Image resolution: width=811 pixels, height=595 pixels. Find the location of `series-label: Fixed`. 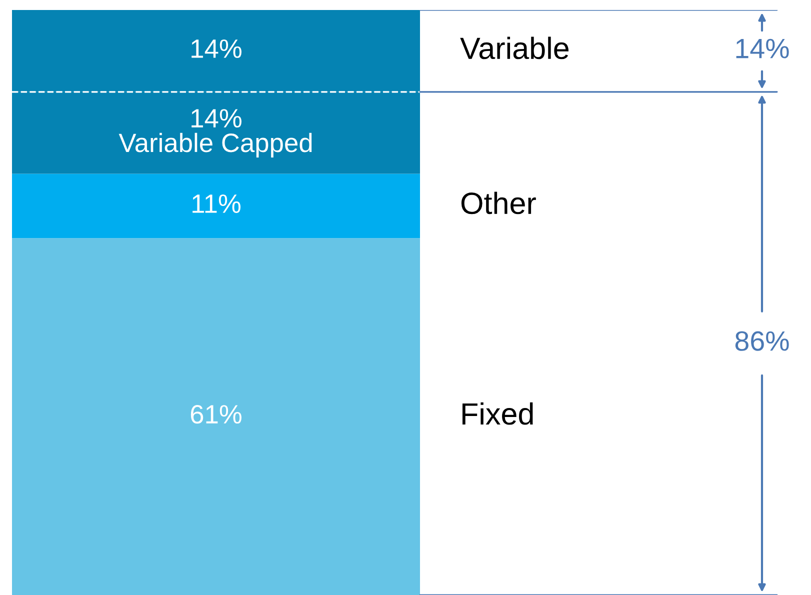

series-label: Fixed is located at coordinates (497, 413).